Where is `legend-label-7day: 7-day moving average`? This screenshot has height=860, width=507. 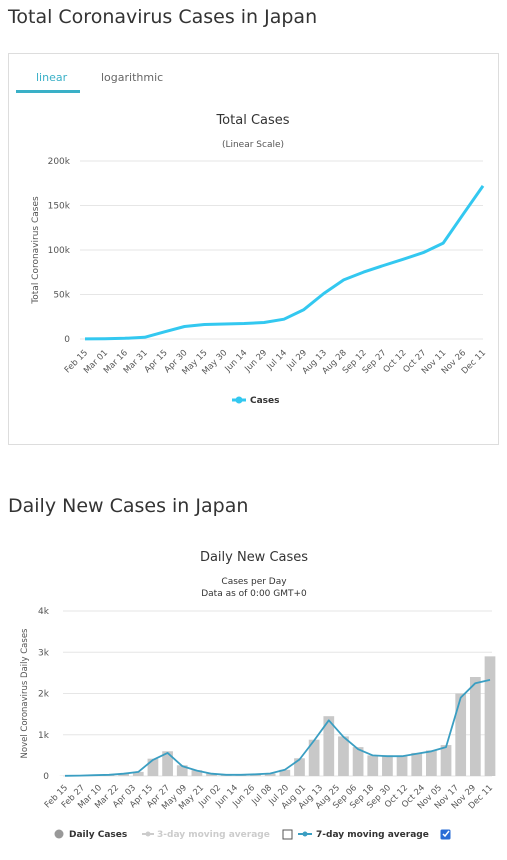 legend-label-7day: 7-day moving average is located at coordinates (372, 835).